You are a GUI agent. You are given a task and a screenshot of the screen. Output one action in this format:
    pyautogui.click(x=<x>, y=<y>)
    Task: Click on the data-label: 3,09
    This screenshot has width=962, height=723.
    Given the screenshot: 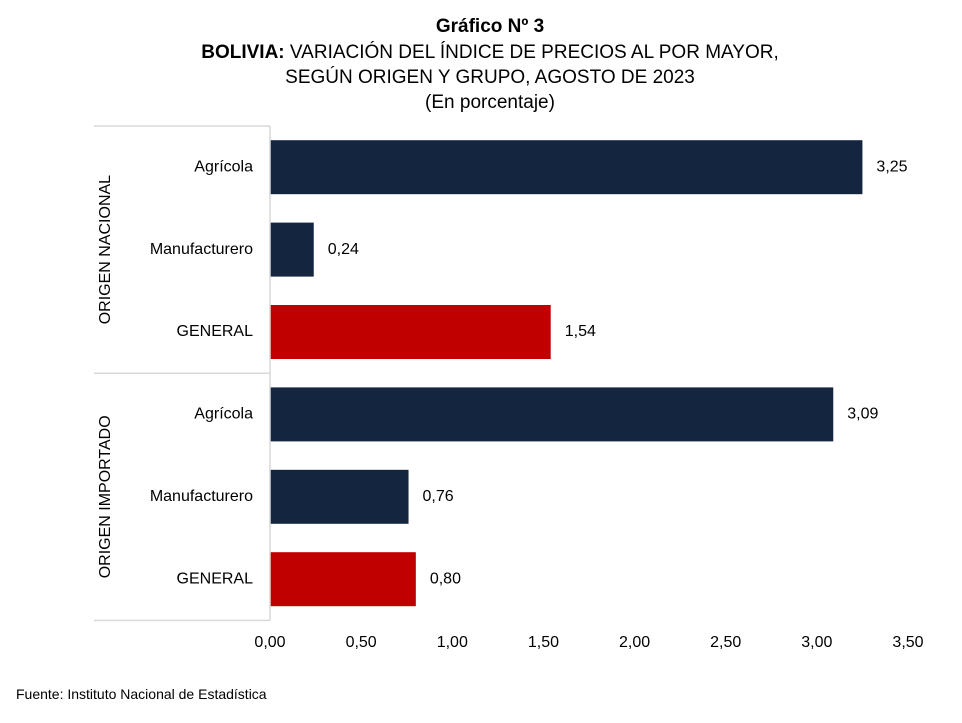 What is the action you would take?
    pyautogui.click(x=862, y=414)
    